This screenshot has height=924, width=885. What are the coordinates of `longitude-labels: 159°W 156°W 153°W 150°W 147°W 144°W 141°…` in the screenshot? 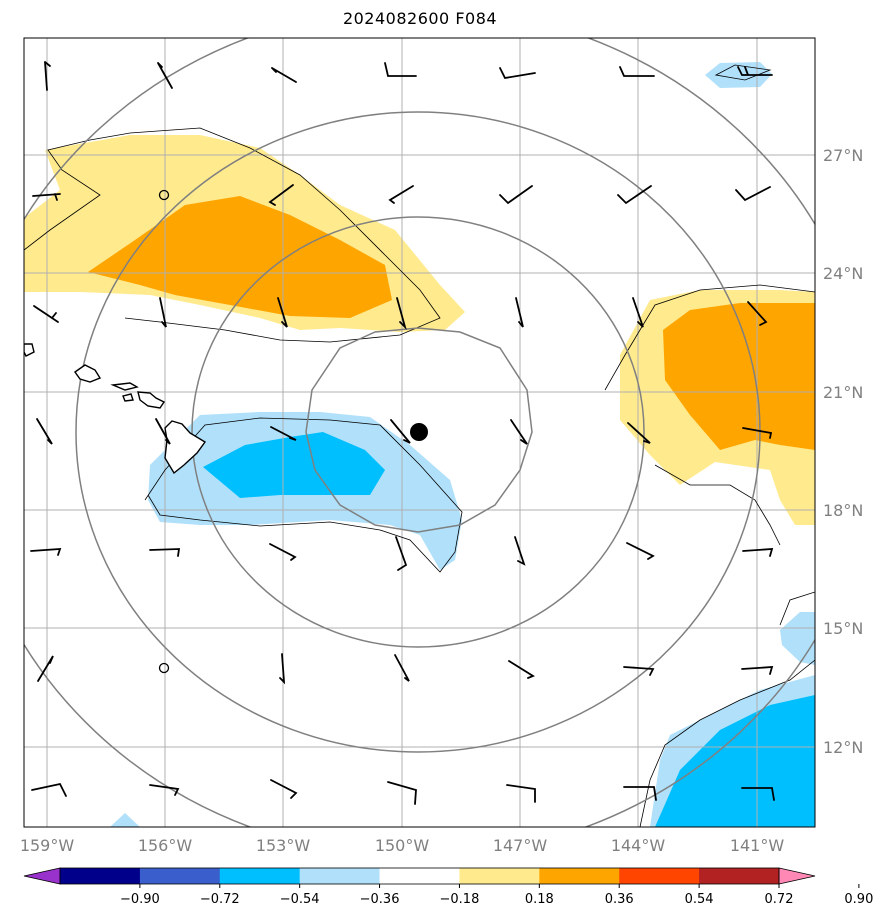 It's located at (402, 845).